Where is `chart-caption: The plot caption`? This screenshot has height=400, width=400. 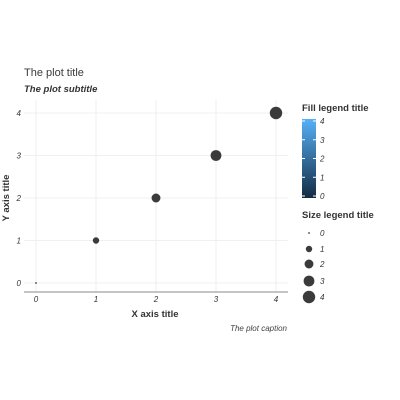 chart-caption: The plot caption is located at coordinates (258, 328).